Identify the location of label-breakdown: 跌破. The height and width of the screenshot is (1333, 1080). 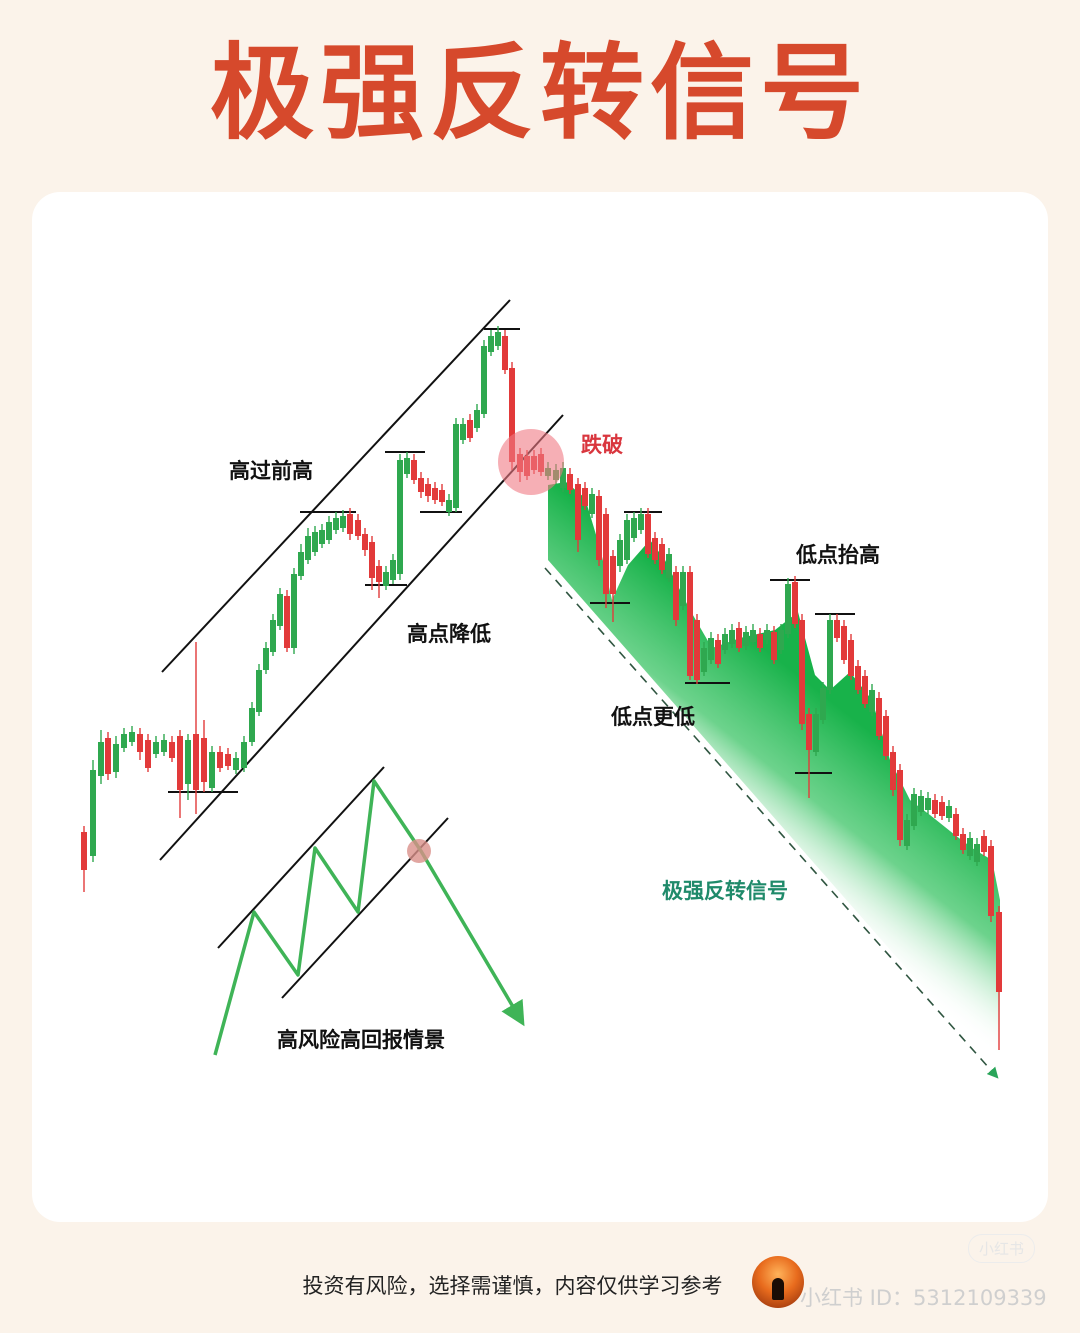
(602, 445).